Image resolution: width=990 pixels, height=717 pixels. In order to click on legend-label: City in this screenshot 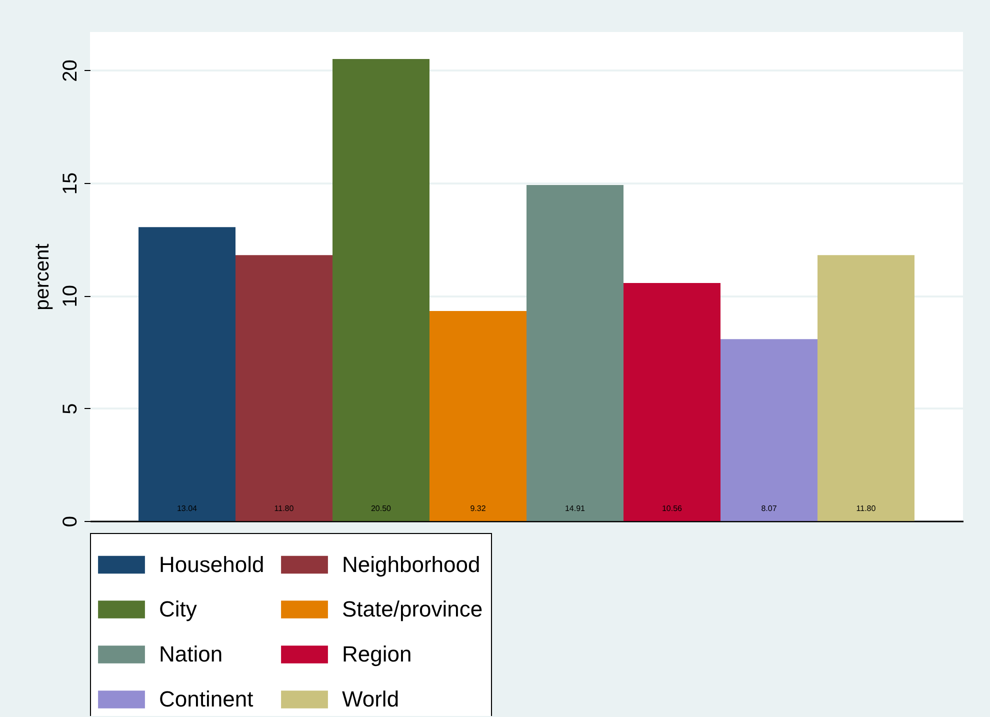, I will do `click(178, 609)`.